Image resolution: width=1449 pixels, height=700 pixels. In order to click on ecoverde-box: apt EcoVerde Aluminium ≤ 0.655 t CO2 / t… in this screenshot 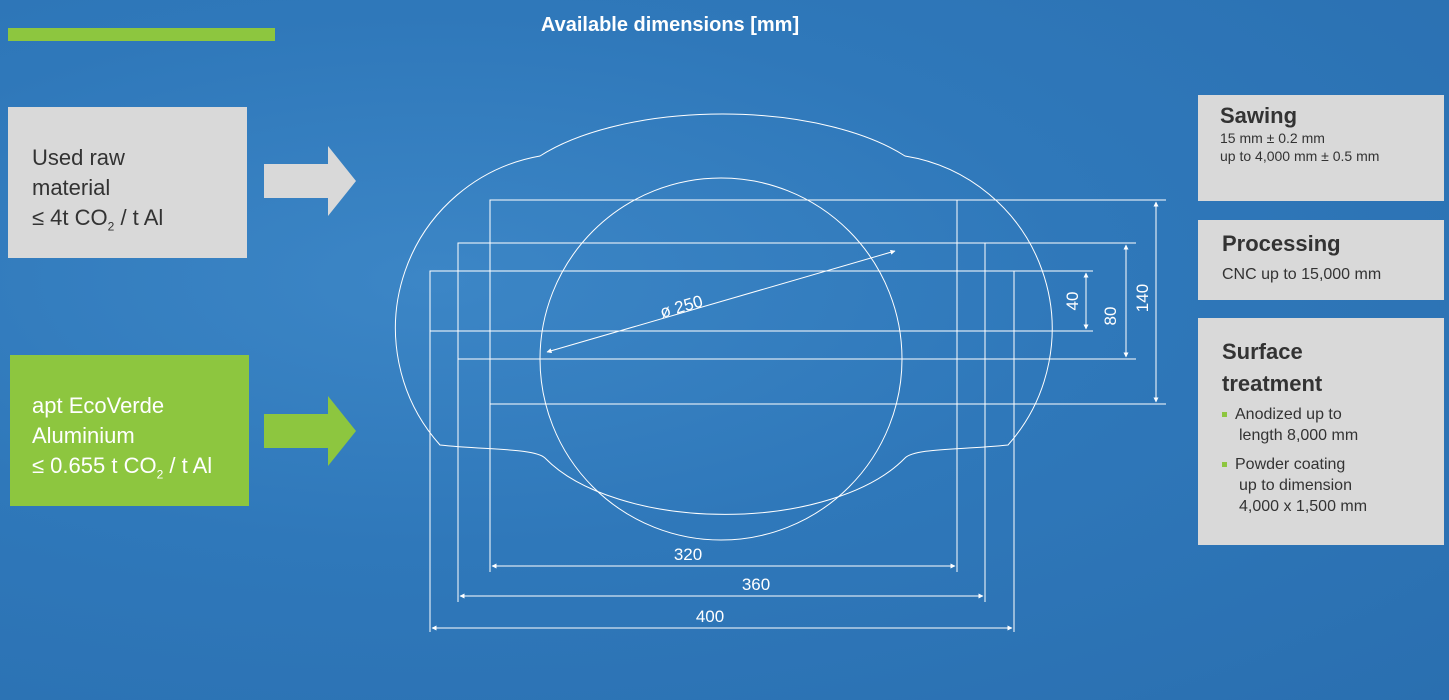, I will do `click(129, 430)`.